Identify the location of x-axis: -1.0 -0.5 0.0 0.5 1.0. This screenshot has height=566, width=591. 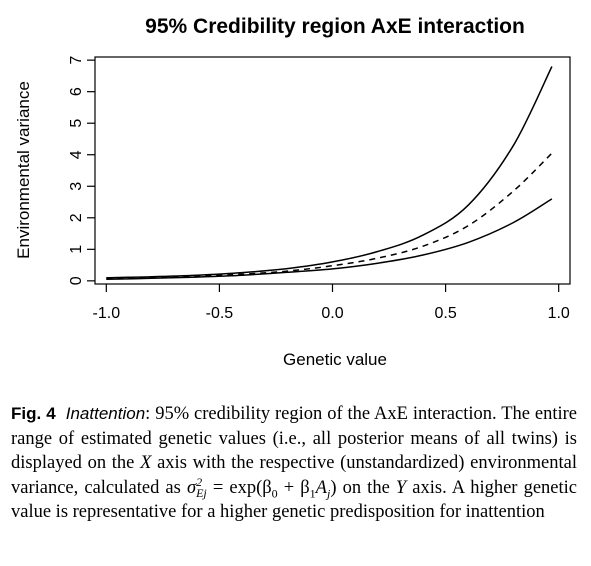
(331, 303).